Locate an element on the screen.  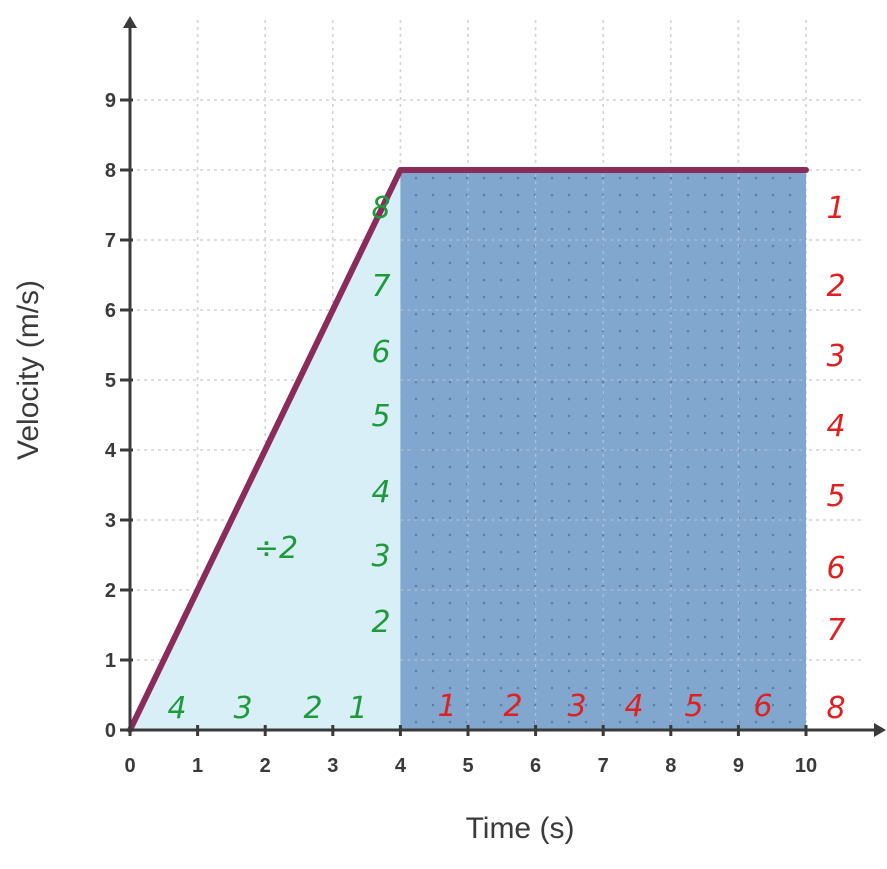
y-tick-label: 2 is located at coordinates (110, 591).